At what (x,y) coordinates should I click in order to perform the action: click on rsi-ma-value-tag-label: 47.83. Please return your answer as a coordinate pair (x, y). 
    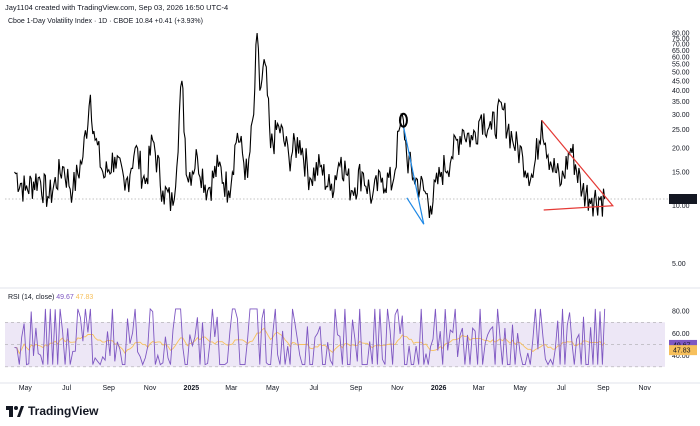
    Looking at the image, I should click on (682, 351).